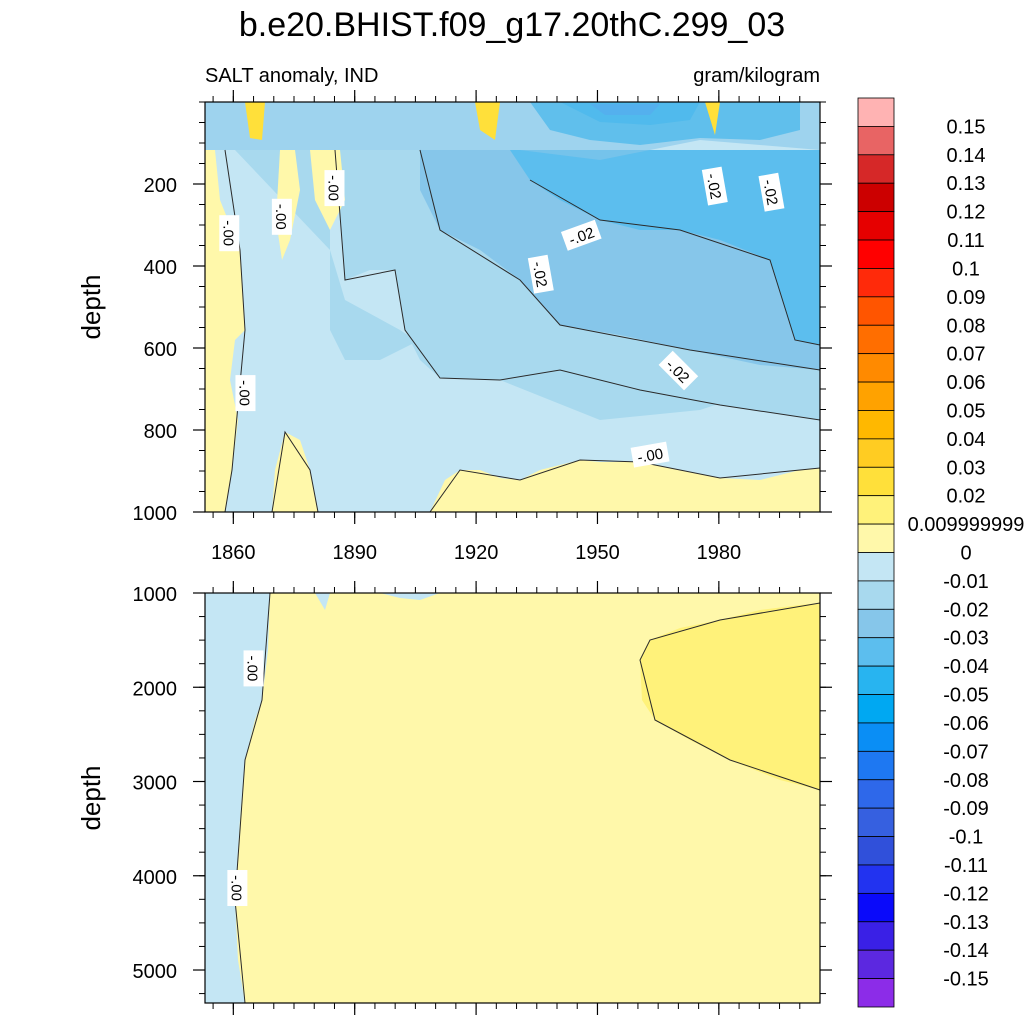 The width and height of the screenshot is (1024, 1024). Describe the element at coordinates (160, 186) in the screenshot. I see `y-tick-label: 200` at that location.